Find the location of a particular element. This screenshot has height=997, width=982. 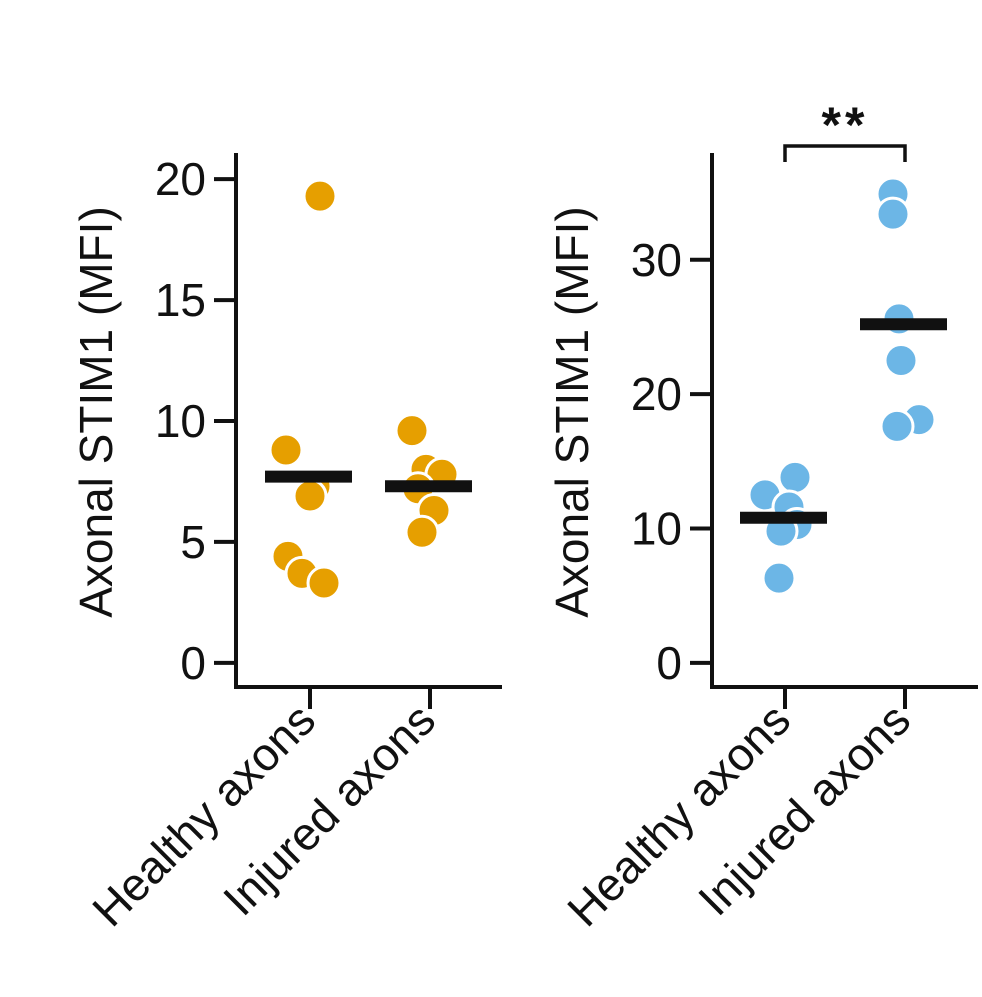

y-tick-label: 30 is located at coordinates (656, 260).